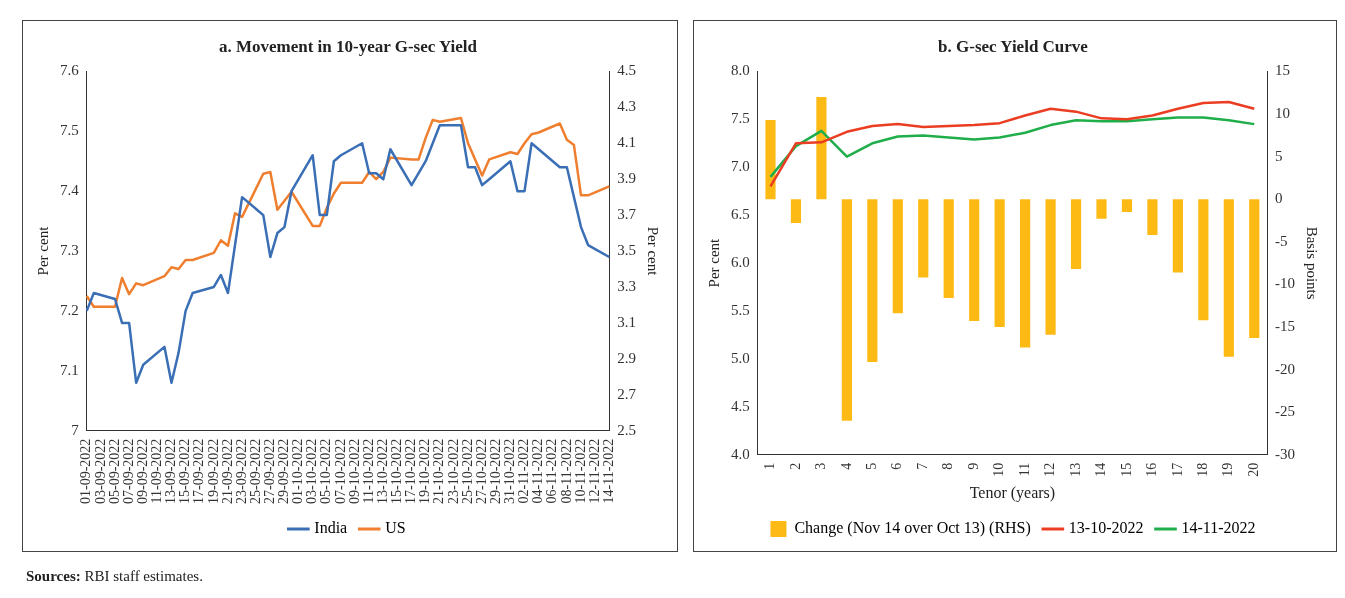  What do you see at coordinates (69, 309) in the screenshot?
I see `y-tick-label: 7.2` at bounding box center [69, 309].